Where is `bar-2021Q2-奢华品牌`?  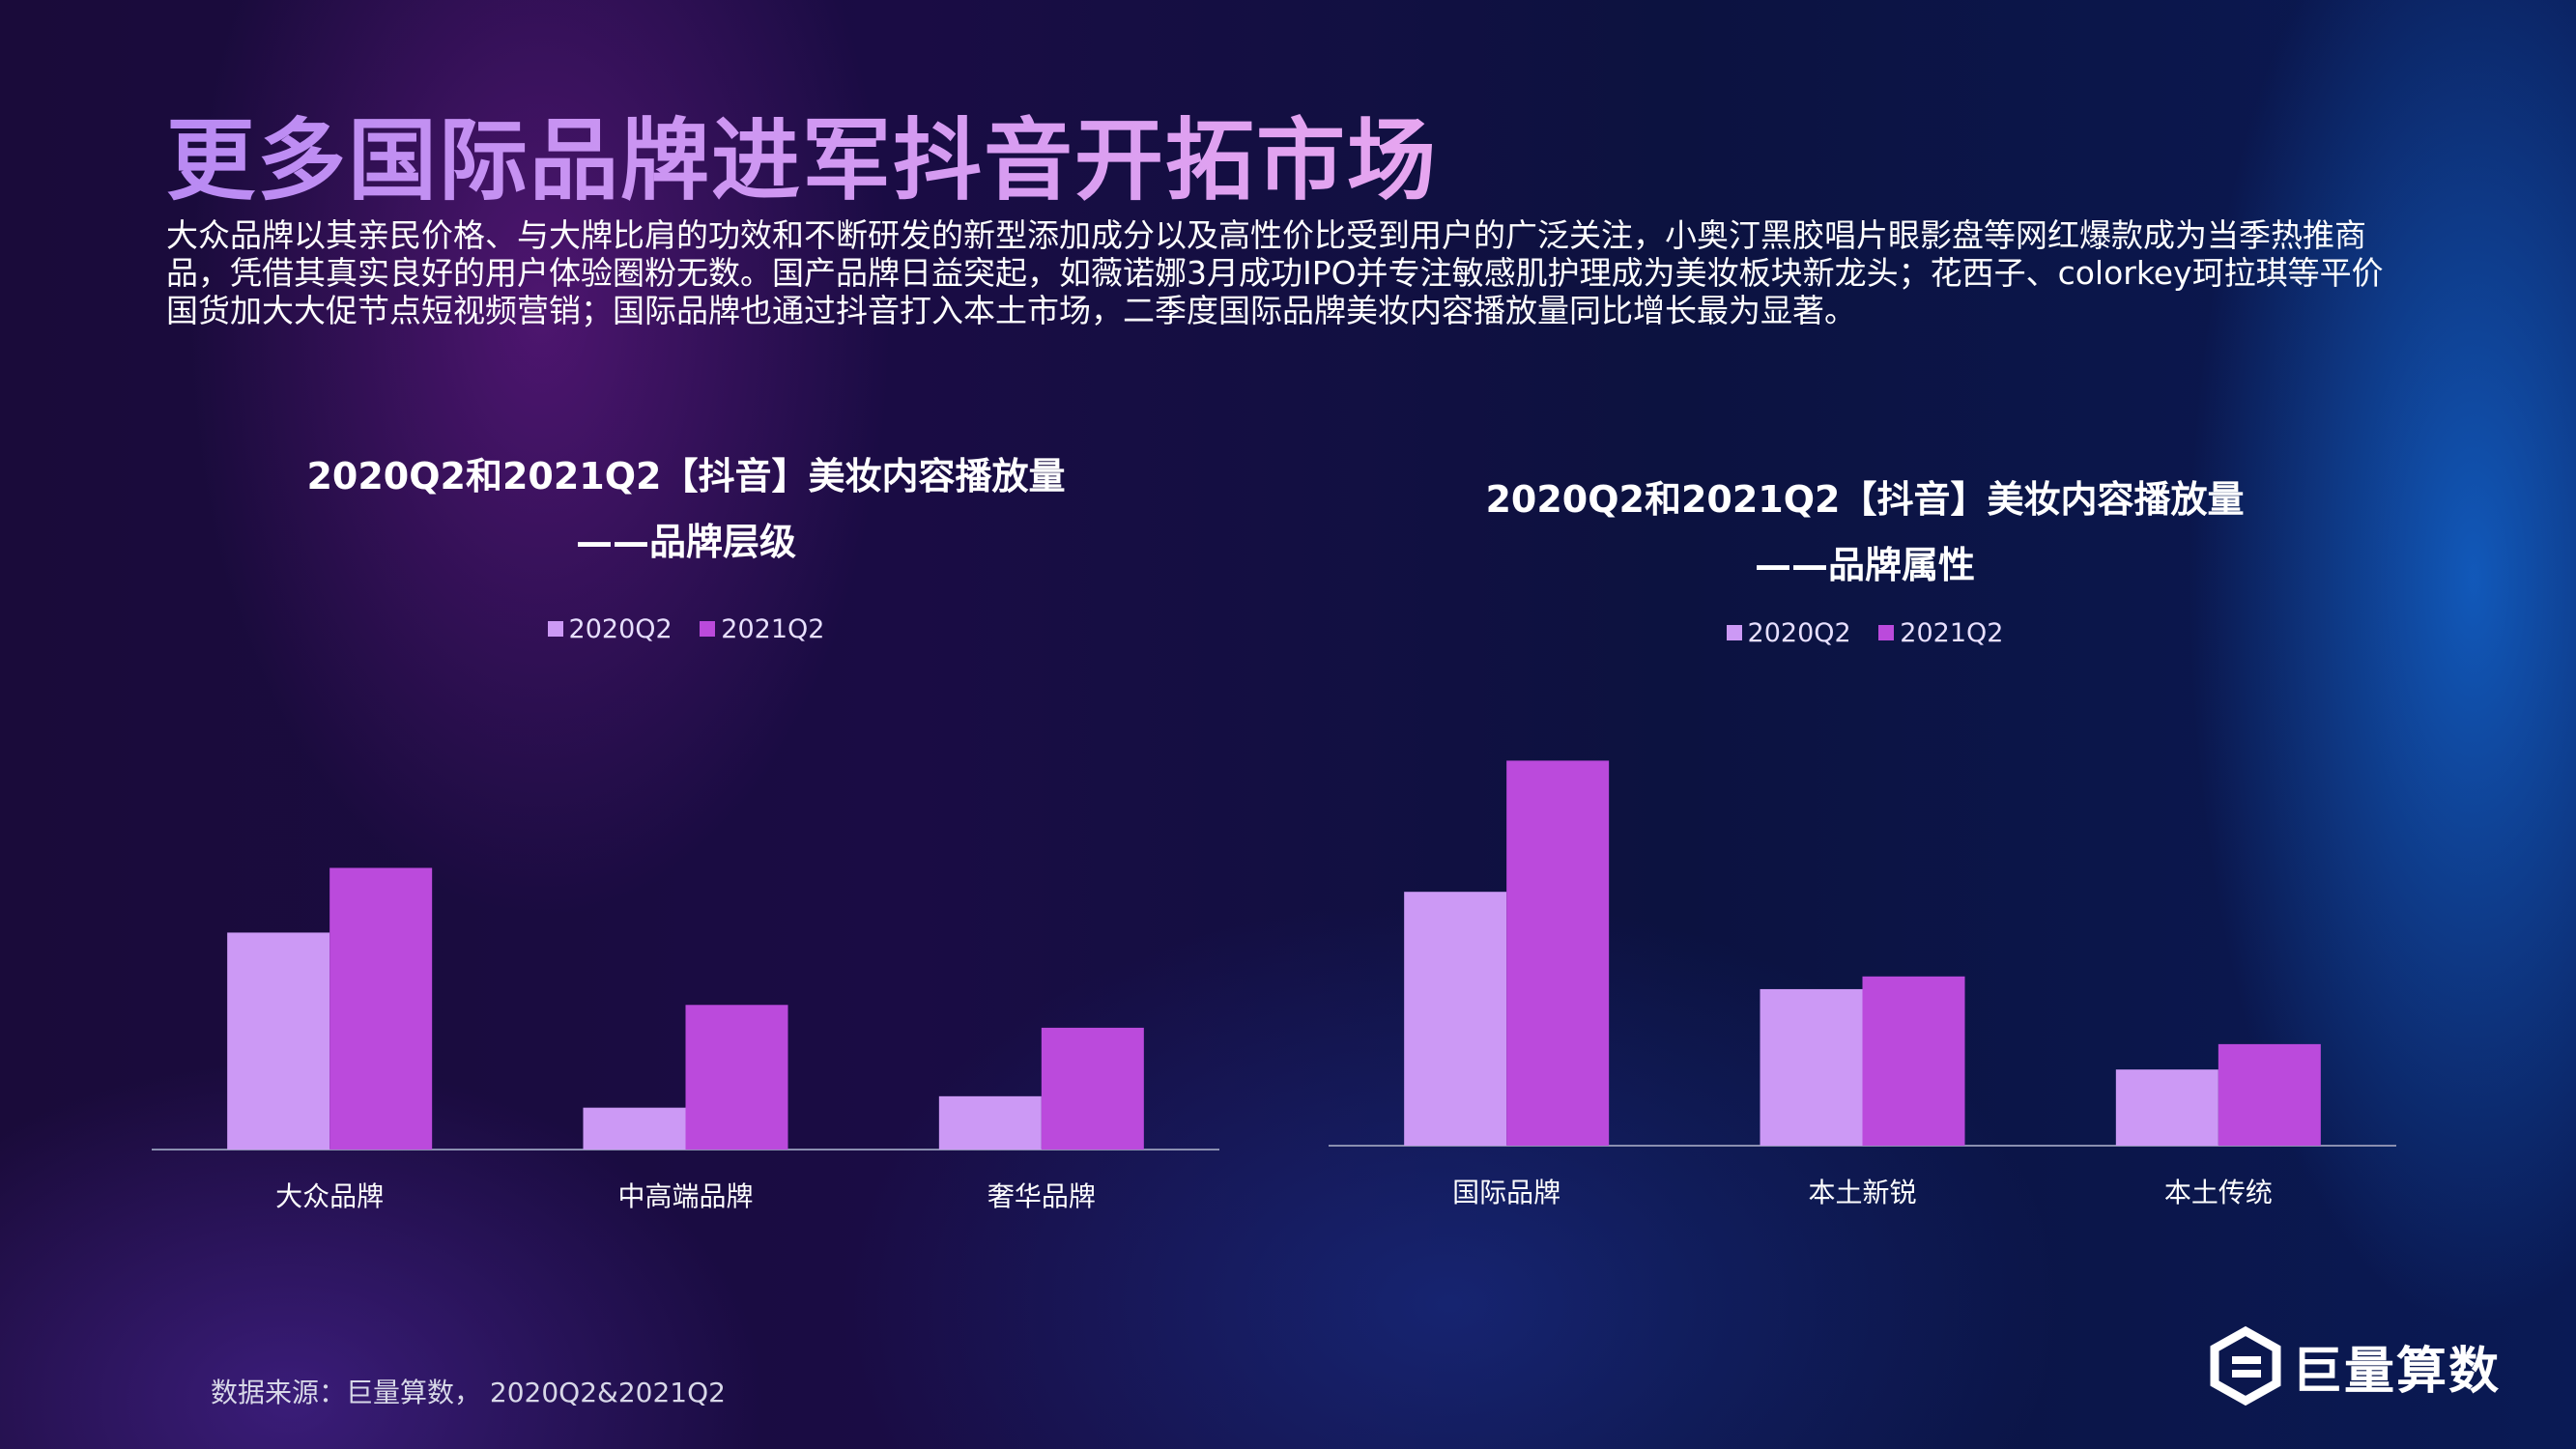
bar-2021Q2-奢华品牌 is located at coordinates (1092, 1088).